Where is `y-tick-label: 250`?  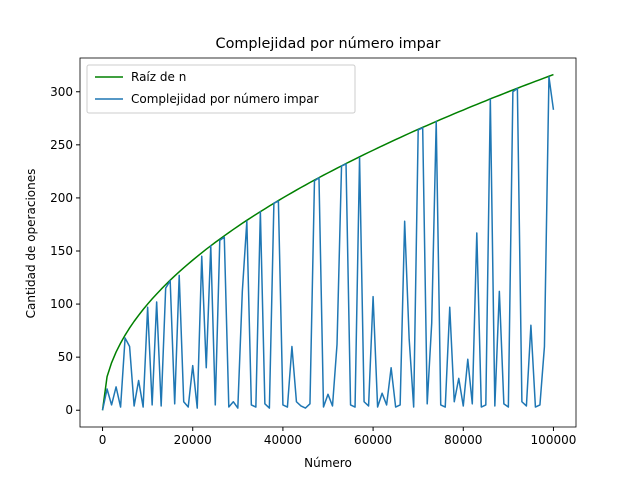
y-tick-label: 250 is located at coordinates (61, 145).